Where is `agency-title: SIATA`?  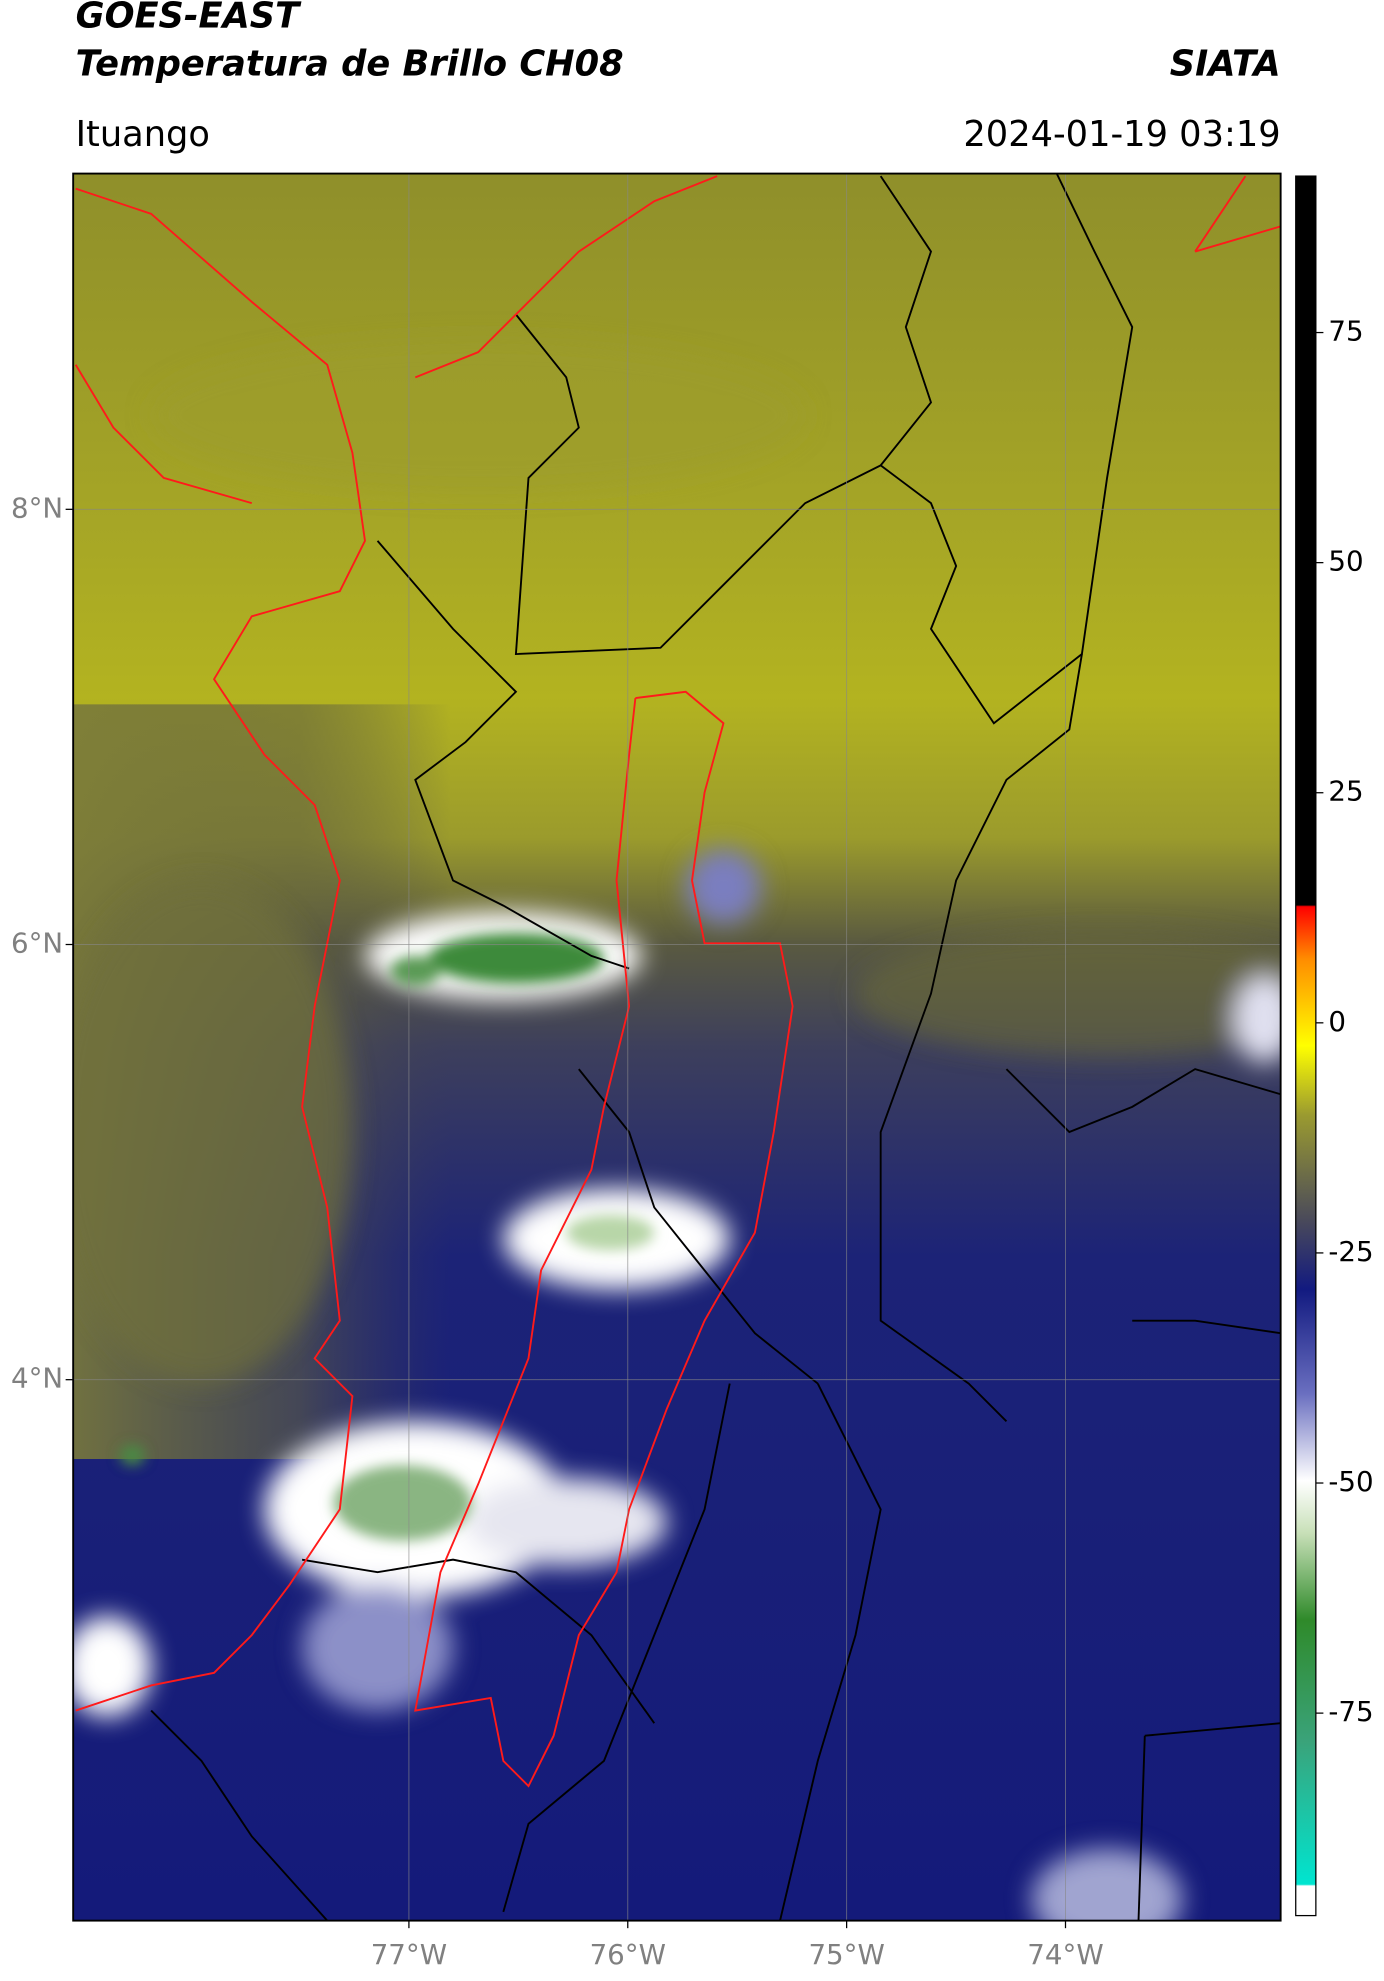 agency-title: SIATA is located at coordinates (1225, 63).